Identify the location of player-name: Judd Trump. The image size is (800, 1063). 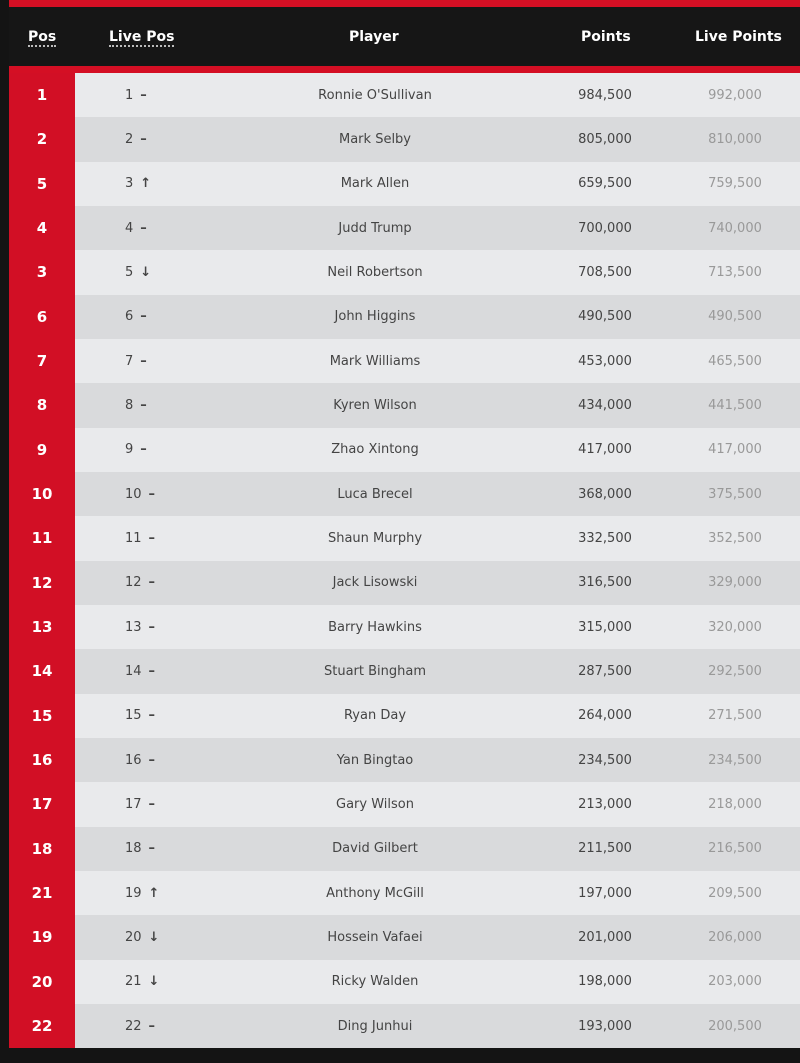
(375, 228).